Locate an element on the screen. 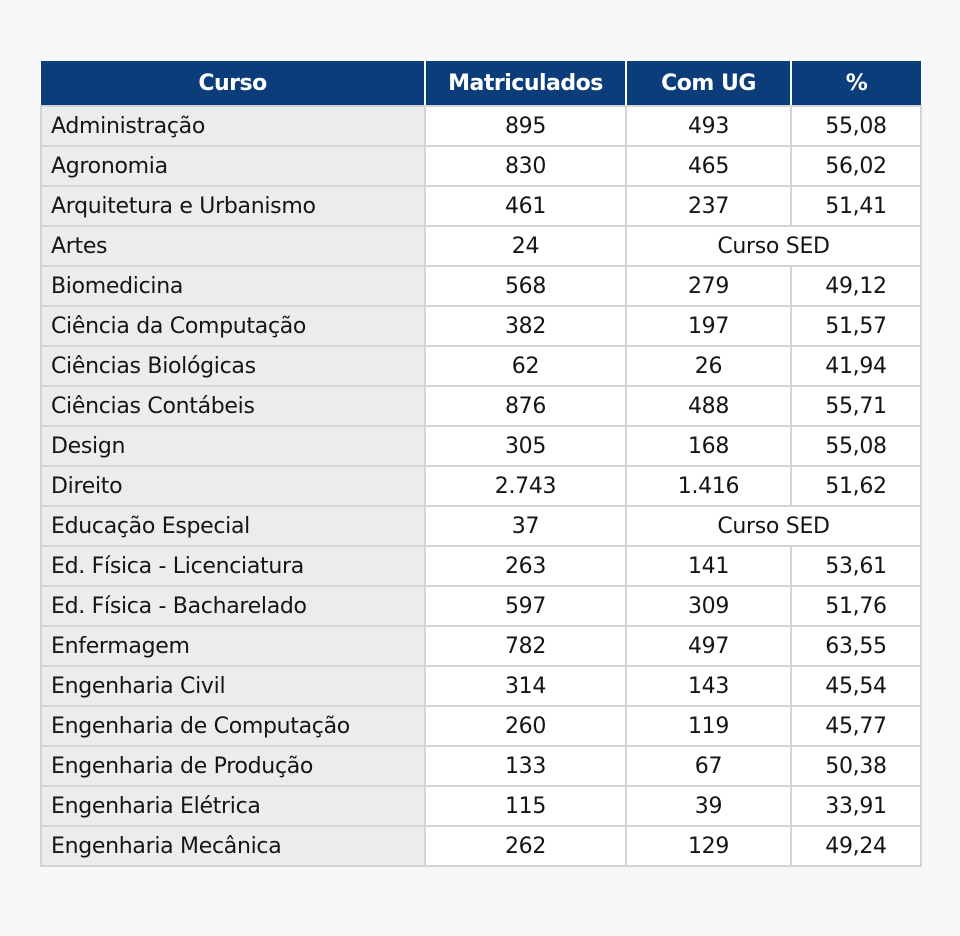  table-row: Artes 24 Curso SED is located at coordinates (481, 246).